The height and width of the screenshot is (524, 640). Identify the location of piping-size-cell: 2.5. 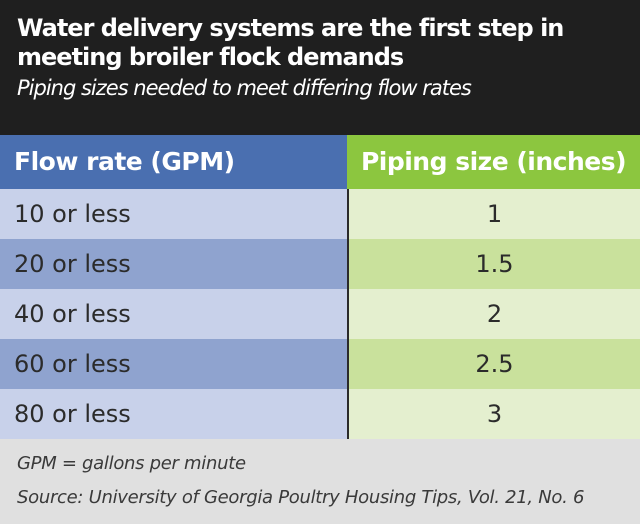
(493, 364).